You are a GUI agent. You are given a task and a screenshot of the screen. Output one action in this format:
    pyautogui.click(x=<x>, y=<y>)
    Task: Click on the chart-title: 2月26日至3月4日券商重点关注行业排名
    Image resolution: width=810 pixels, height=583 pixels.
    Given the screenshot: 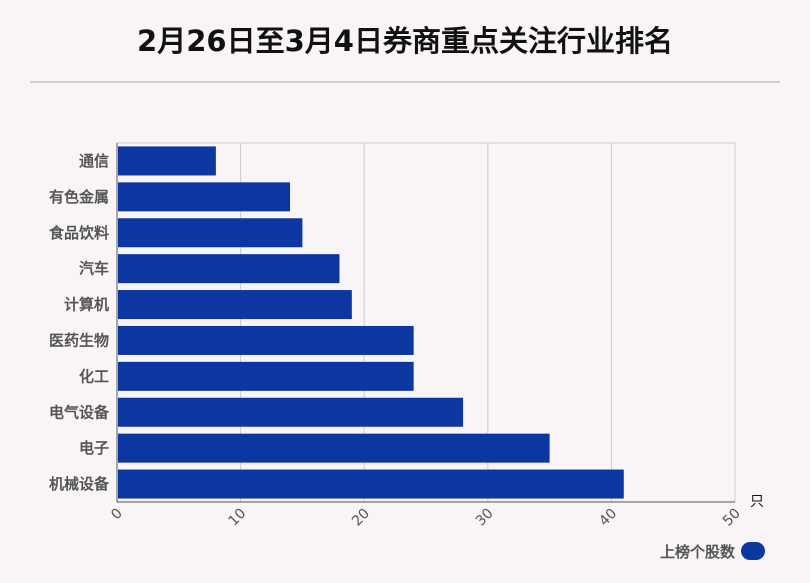 What is the action you would take?
    pyautogui.click(x=405, y=41)
    